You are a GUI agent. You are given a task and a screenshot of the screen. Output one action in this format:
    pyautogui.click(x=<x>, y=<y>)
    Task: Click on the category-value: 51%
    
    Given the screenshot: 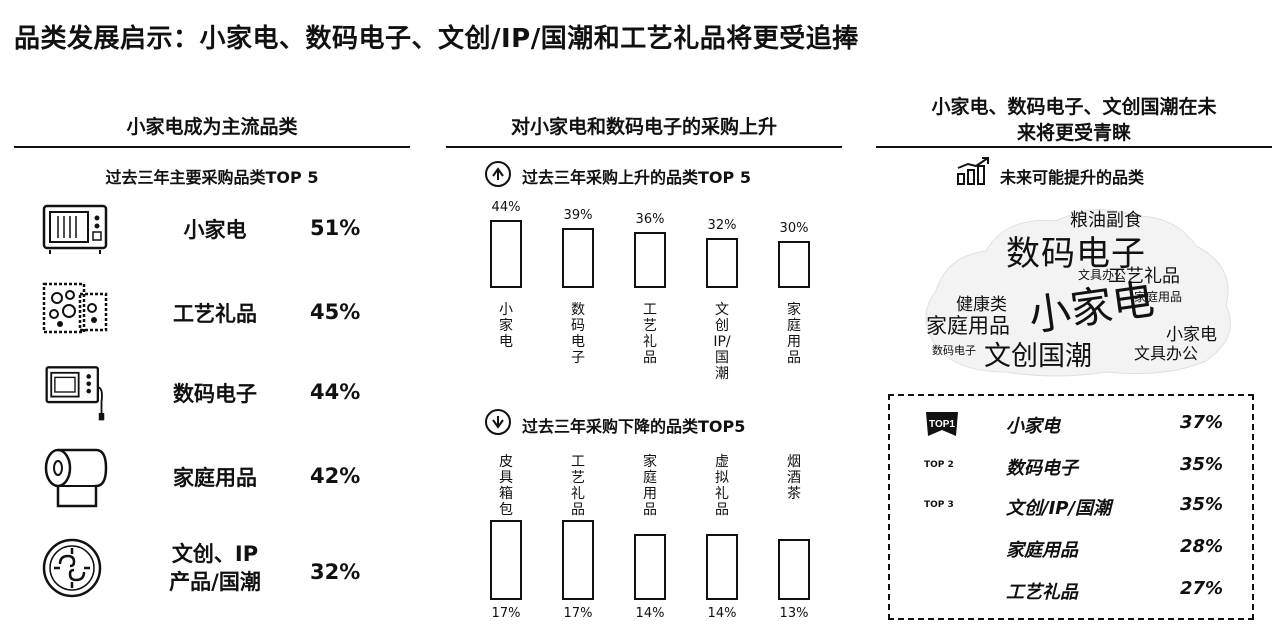 What is the action you would take?
    pyautogui.click(x=335, y=228)
    